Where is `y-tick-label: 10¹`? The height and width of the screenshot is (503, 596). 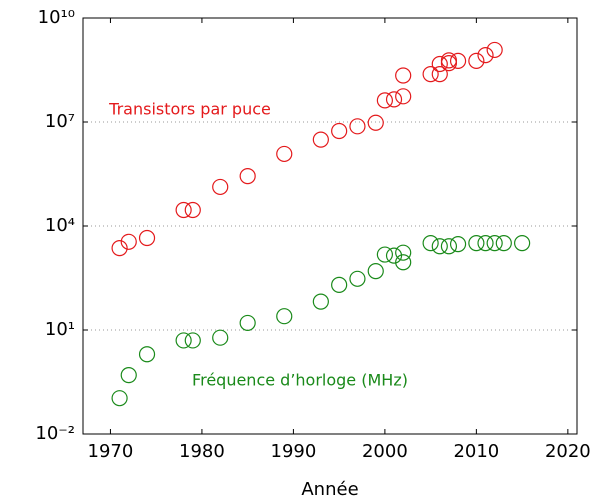
y-tick-label: 10¹ is located at coordinates (60, 329).